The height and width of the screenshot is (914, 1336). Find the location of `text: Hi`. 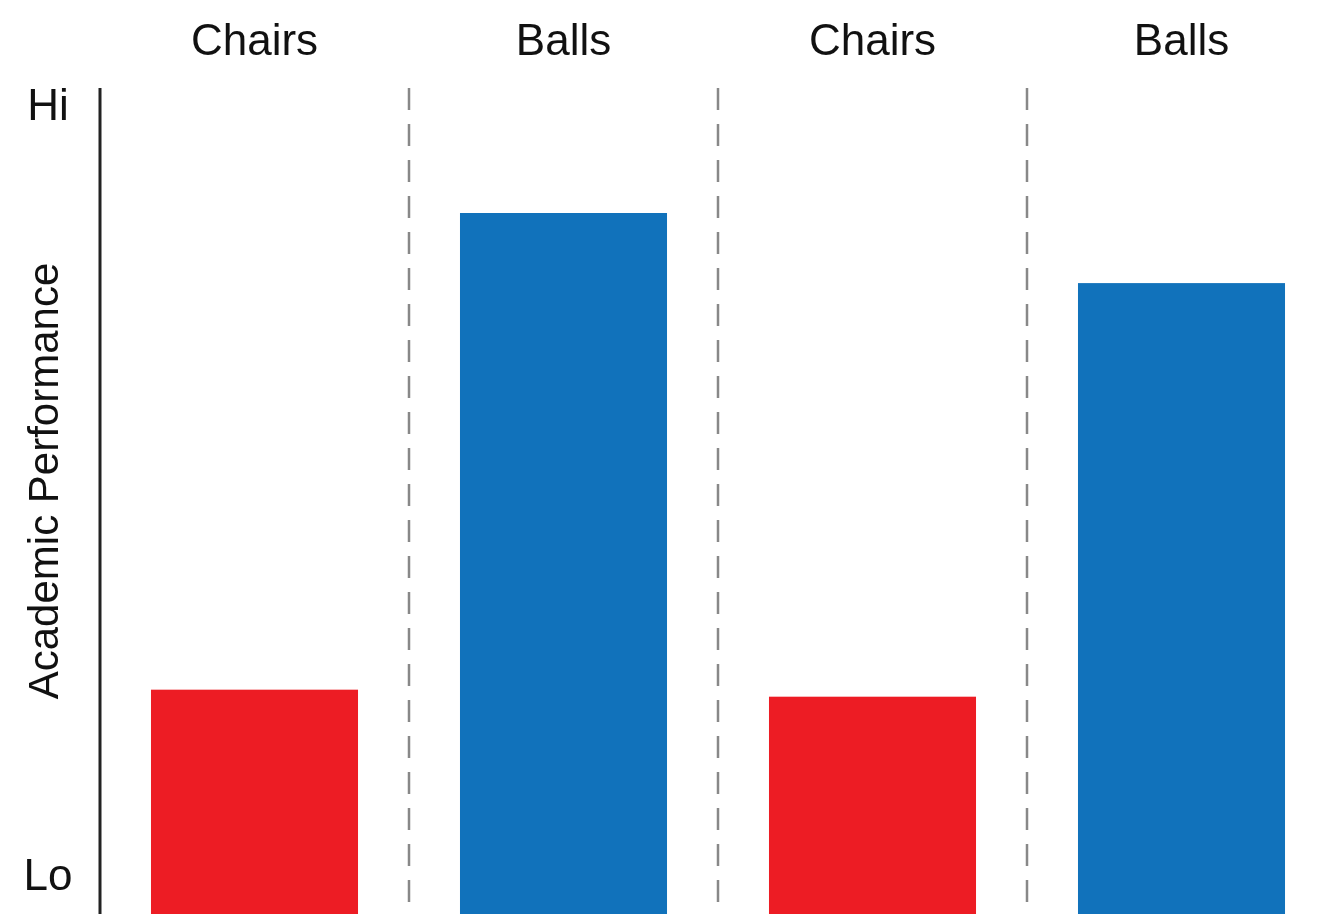

text: Hi is located at coordinates (48, 105).